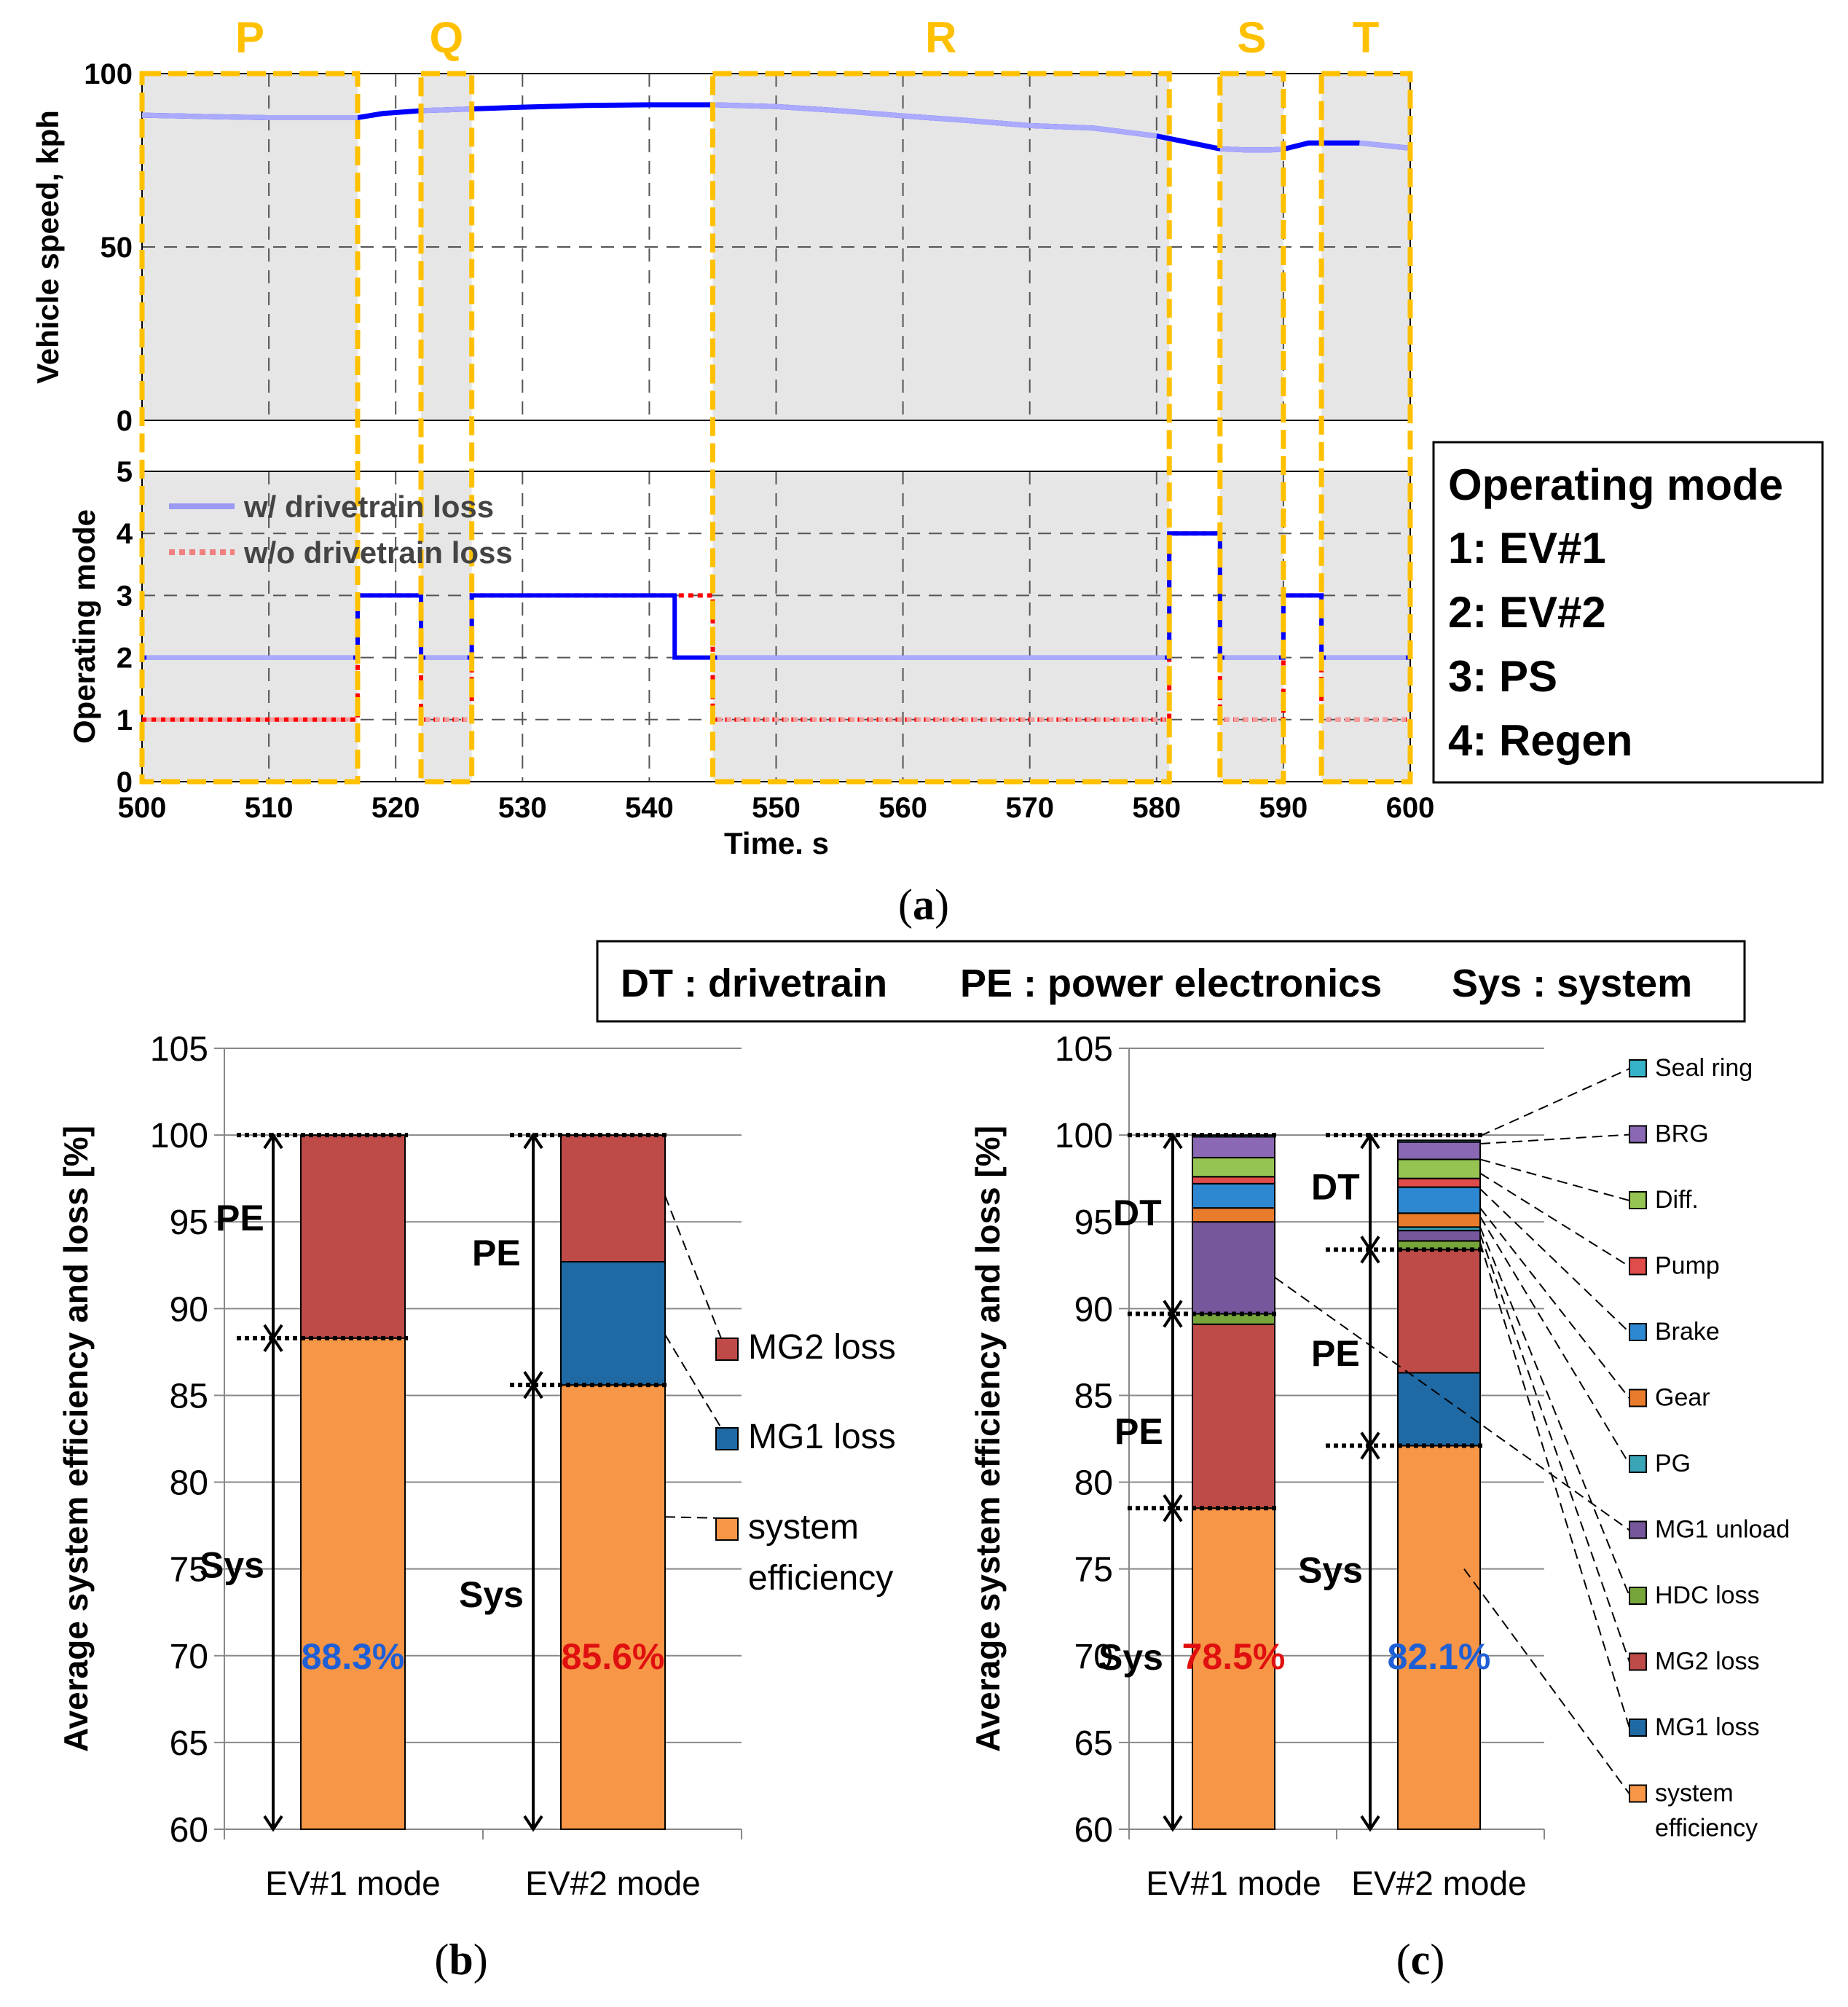 The width and height of the screenshot is (1848, 2007). What do you see at coordinates (125, 782) in the screenshot?
I see `mode-ytick-0: 0` at bounding box center [125, 782].